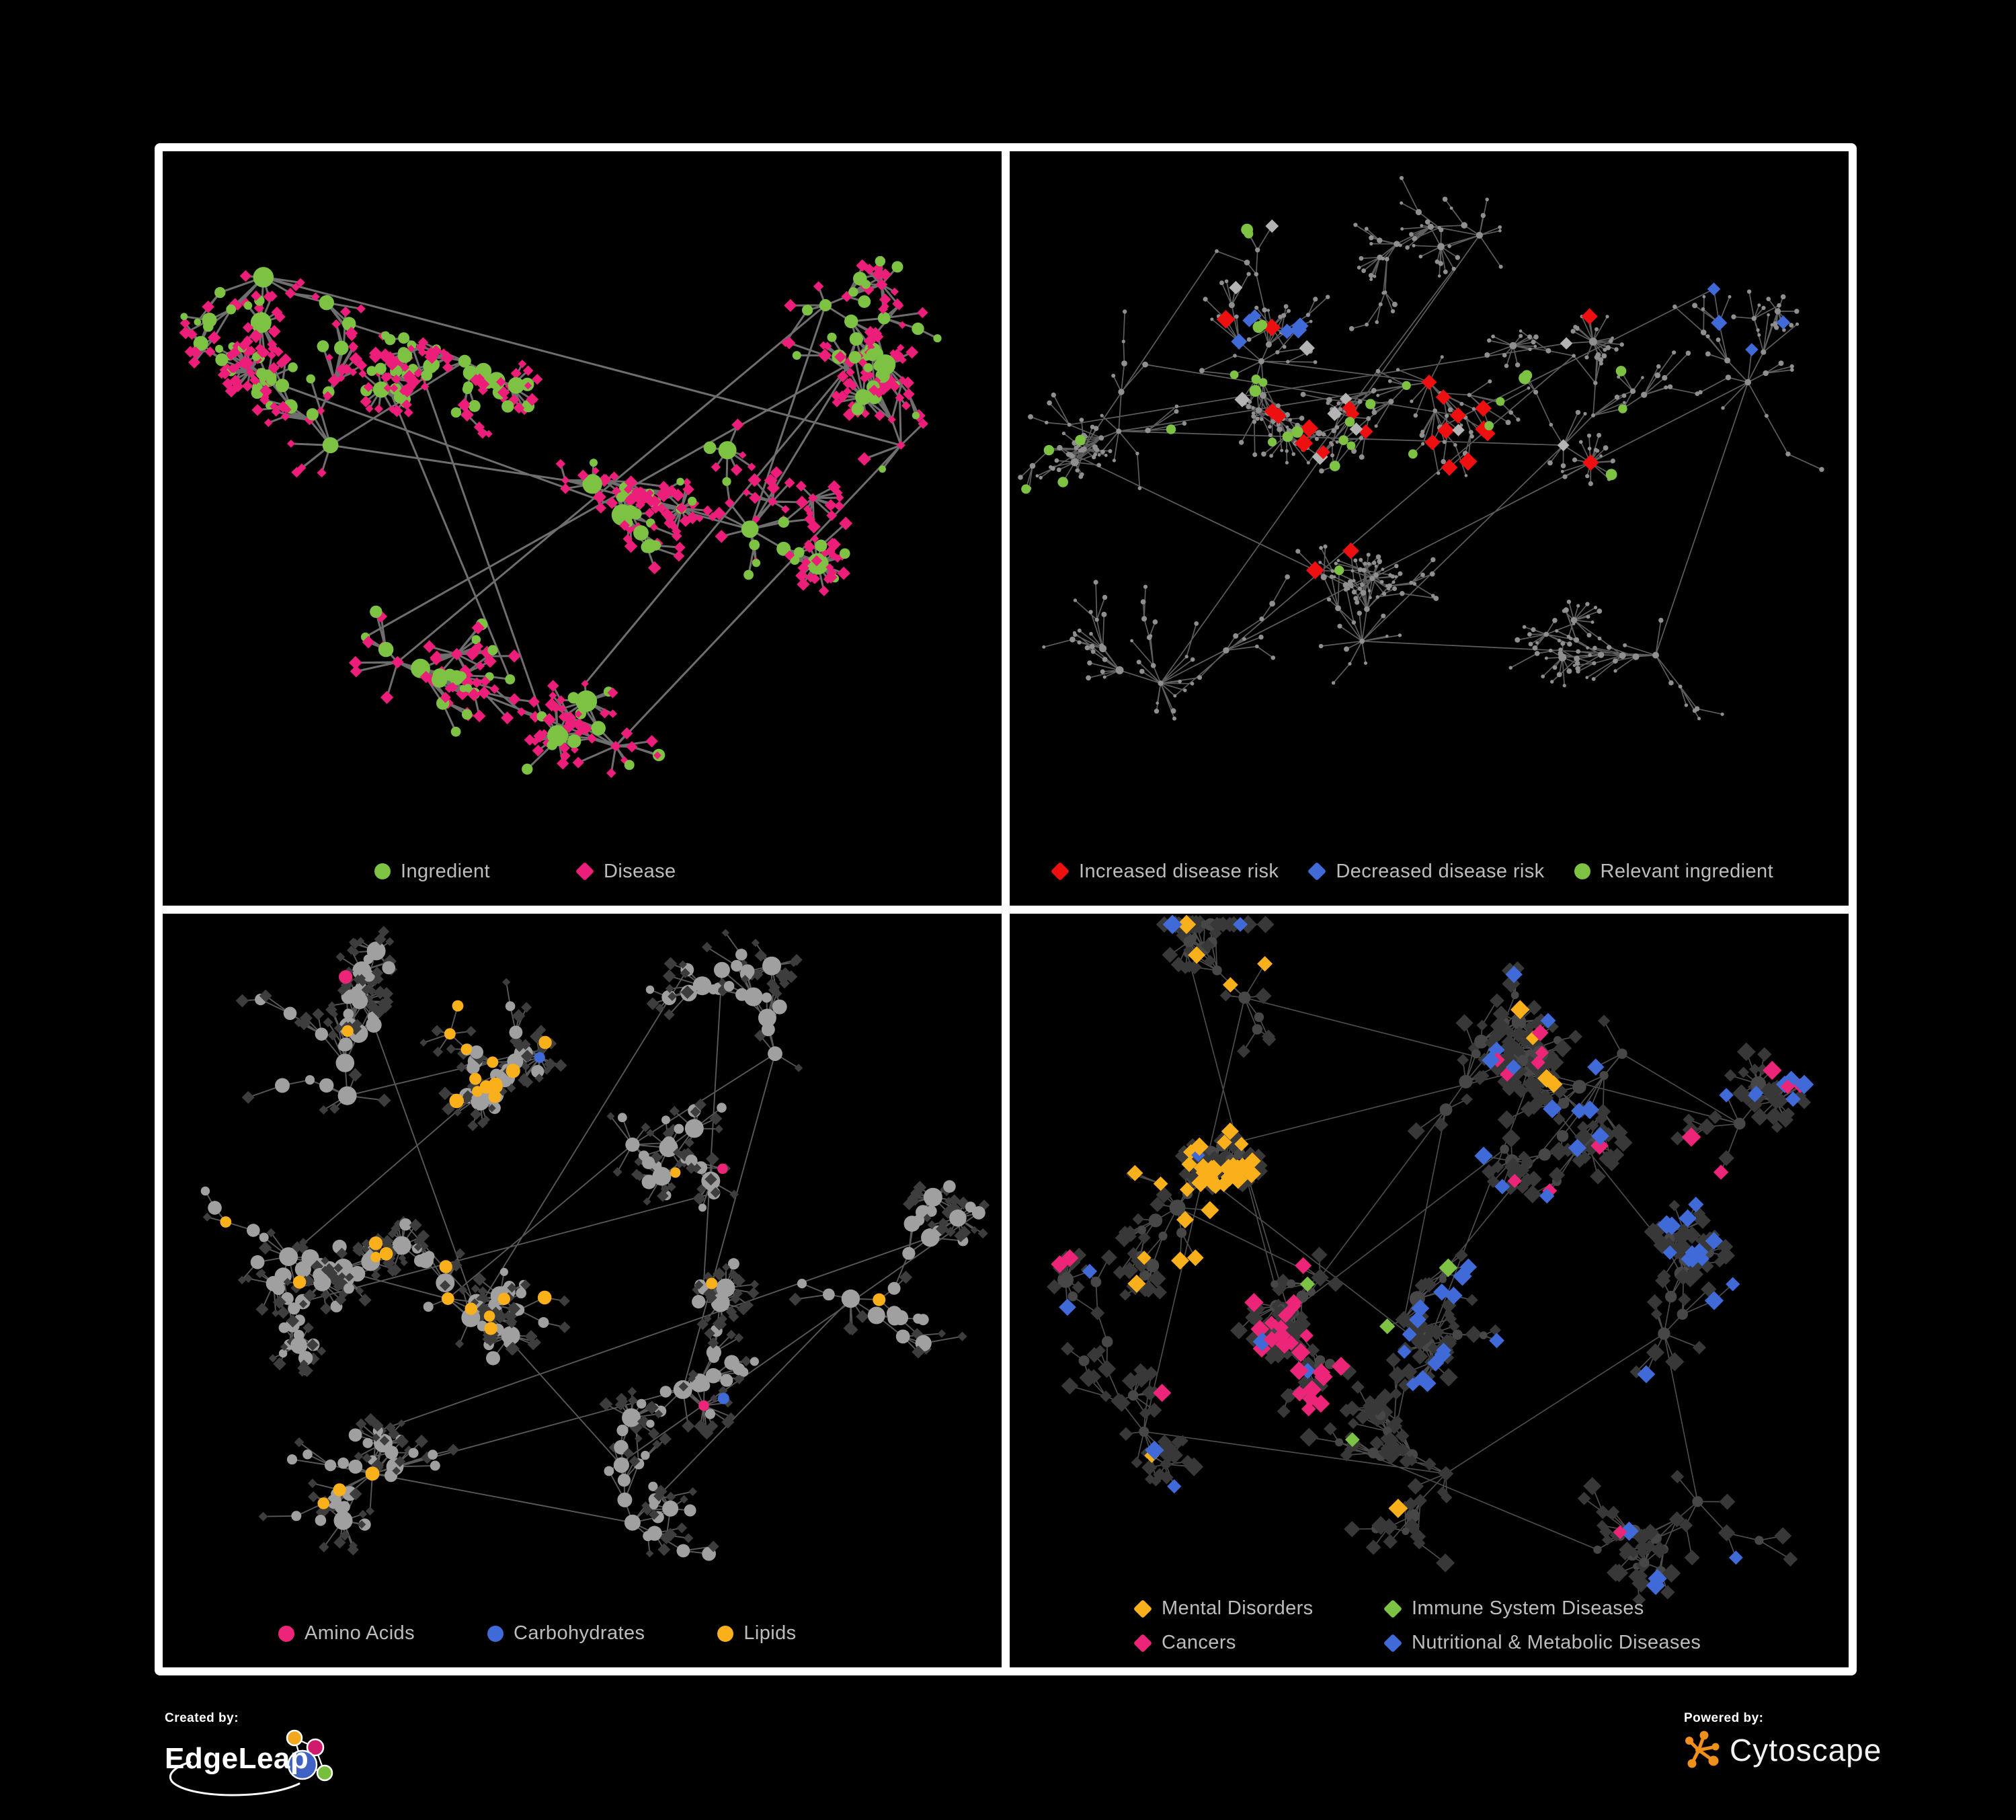 The image size is (2016, 1820). What do you see at coordinates (1143, 1643) in the screenshot?
I see `legend-swatch-diamond-icon` at bounding box center [1143, 1643].